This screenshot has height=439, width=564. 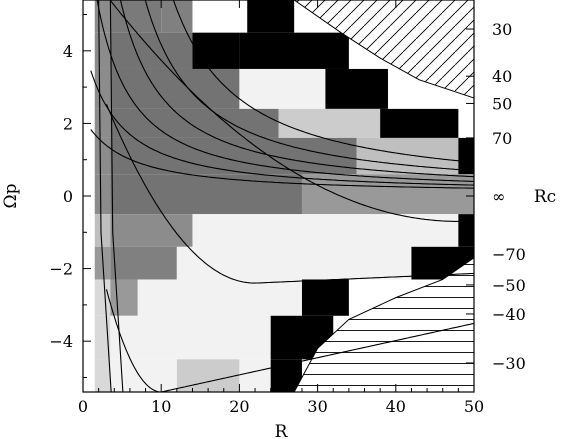 I want to click on upper-hatched-region, so click(x=383, y=49).